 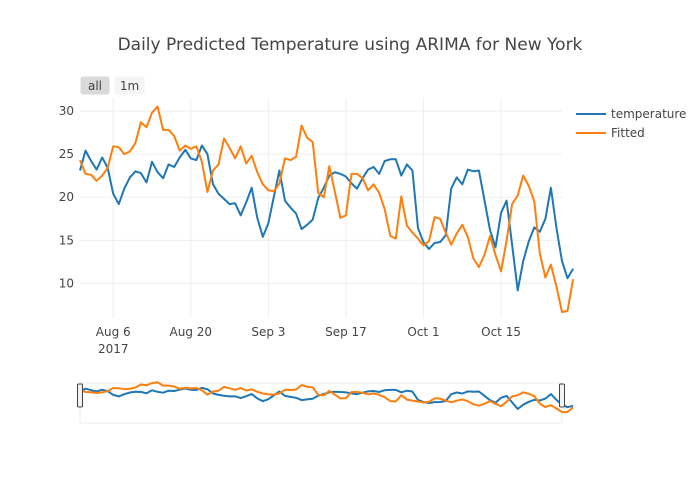 I want to click on range-button-1m: 1m, so click(x=129, y=85).